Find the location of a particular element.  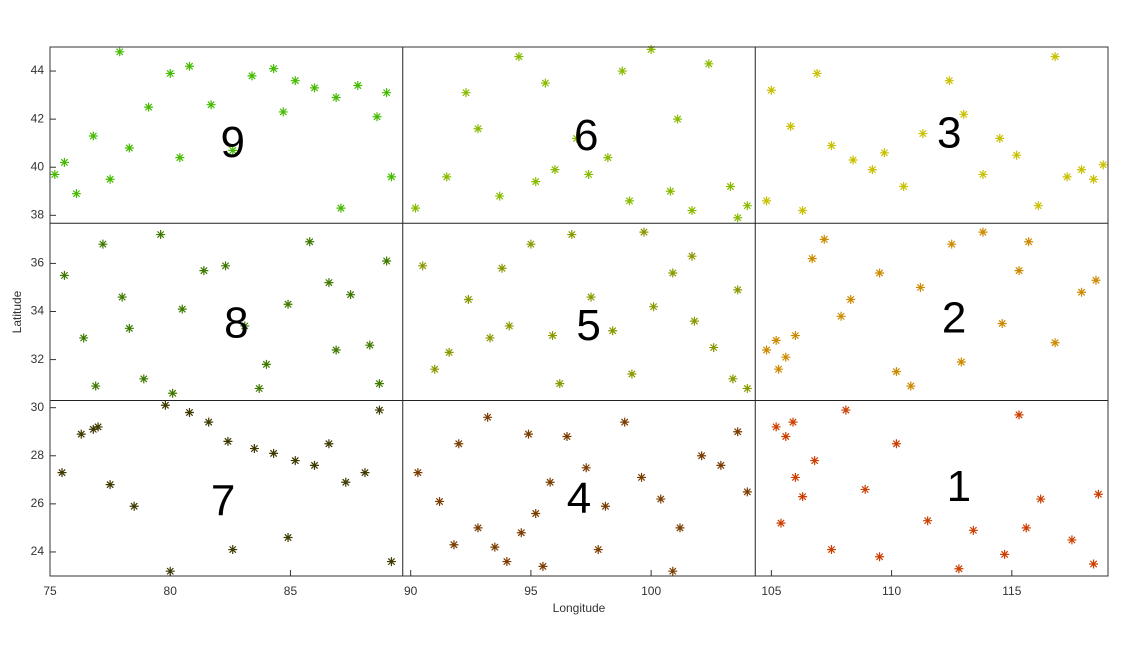

region-label: 9 is located at coordinates (233, 142).